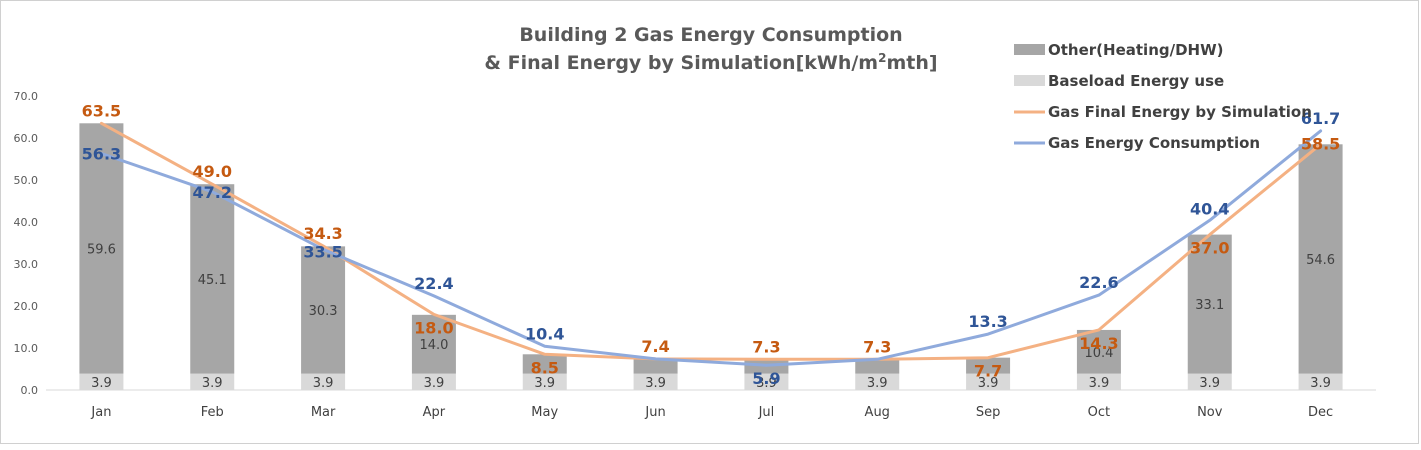  What do you see at coordinates (26, 264) in the screenshot?
I see `y-tick-label: 30.0` at bounding box center [26, 264].